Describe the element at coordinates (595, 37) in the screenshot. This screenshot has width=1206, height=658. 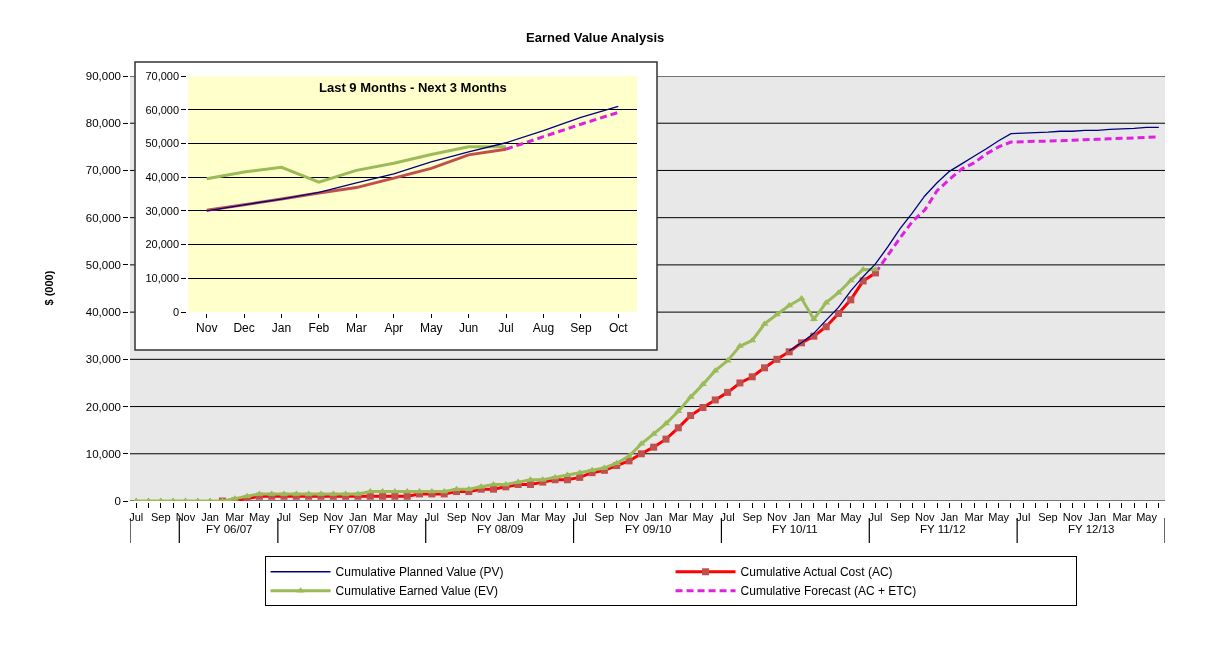
I see `chart-title: Earned Value Analysis` at that location.